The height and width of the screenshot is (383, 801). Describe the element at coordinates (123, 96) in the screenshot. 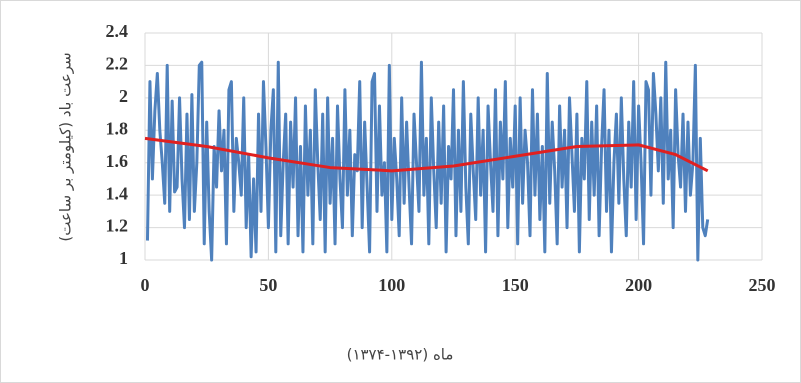

I see `y-tick-label: 2` at that location.